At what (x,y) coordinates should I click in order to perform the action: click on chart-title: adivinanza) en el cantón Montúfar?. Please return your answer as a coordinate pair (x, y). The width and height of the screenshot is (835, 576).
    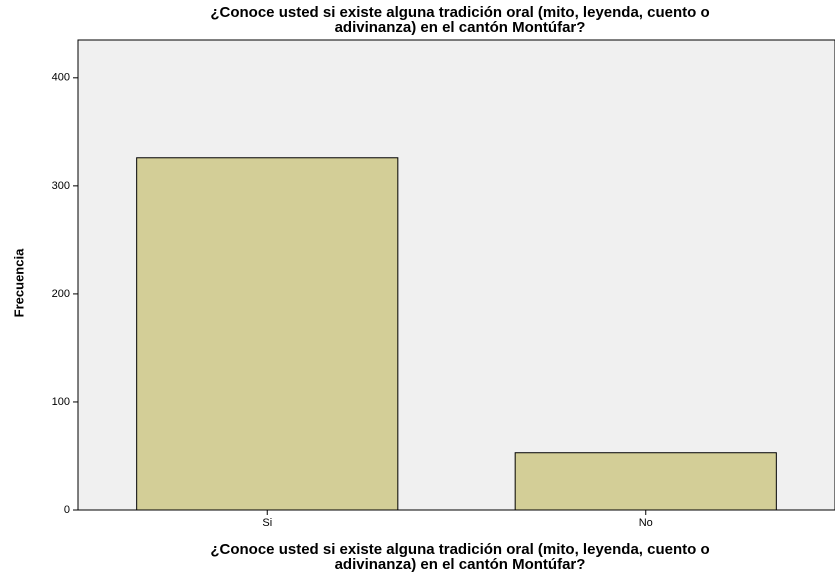
    Looking at the image, I should click on (460, 27).